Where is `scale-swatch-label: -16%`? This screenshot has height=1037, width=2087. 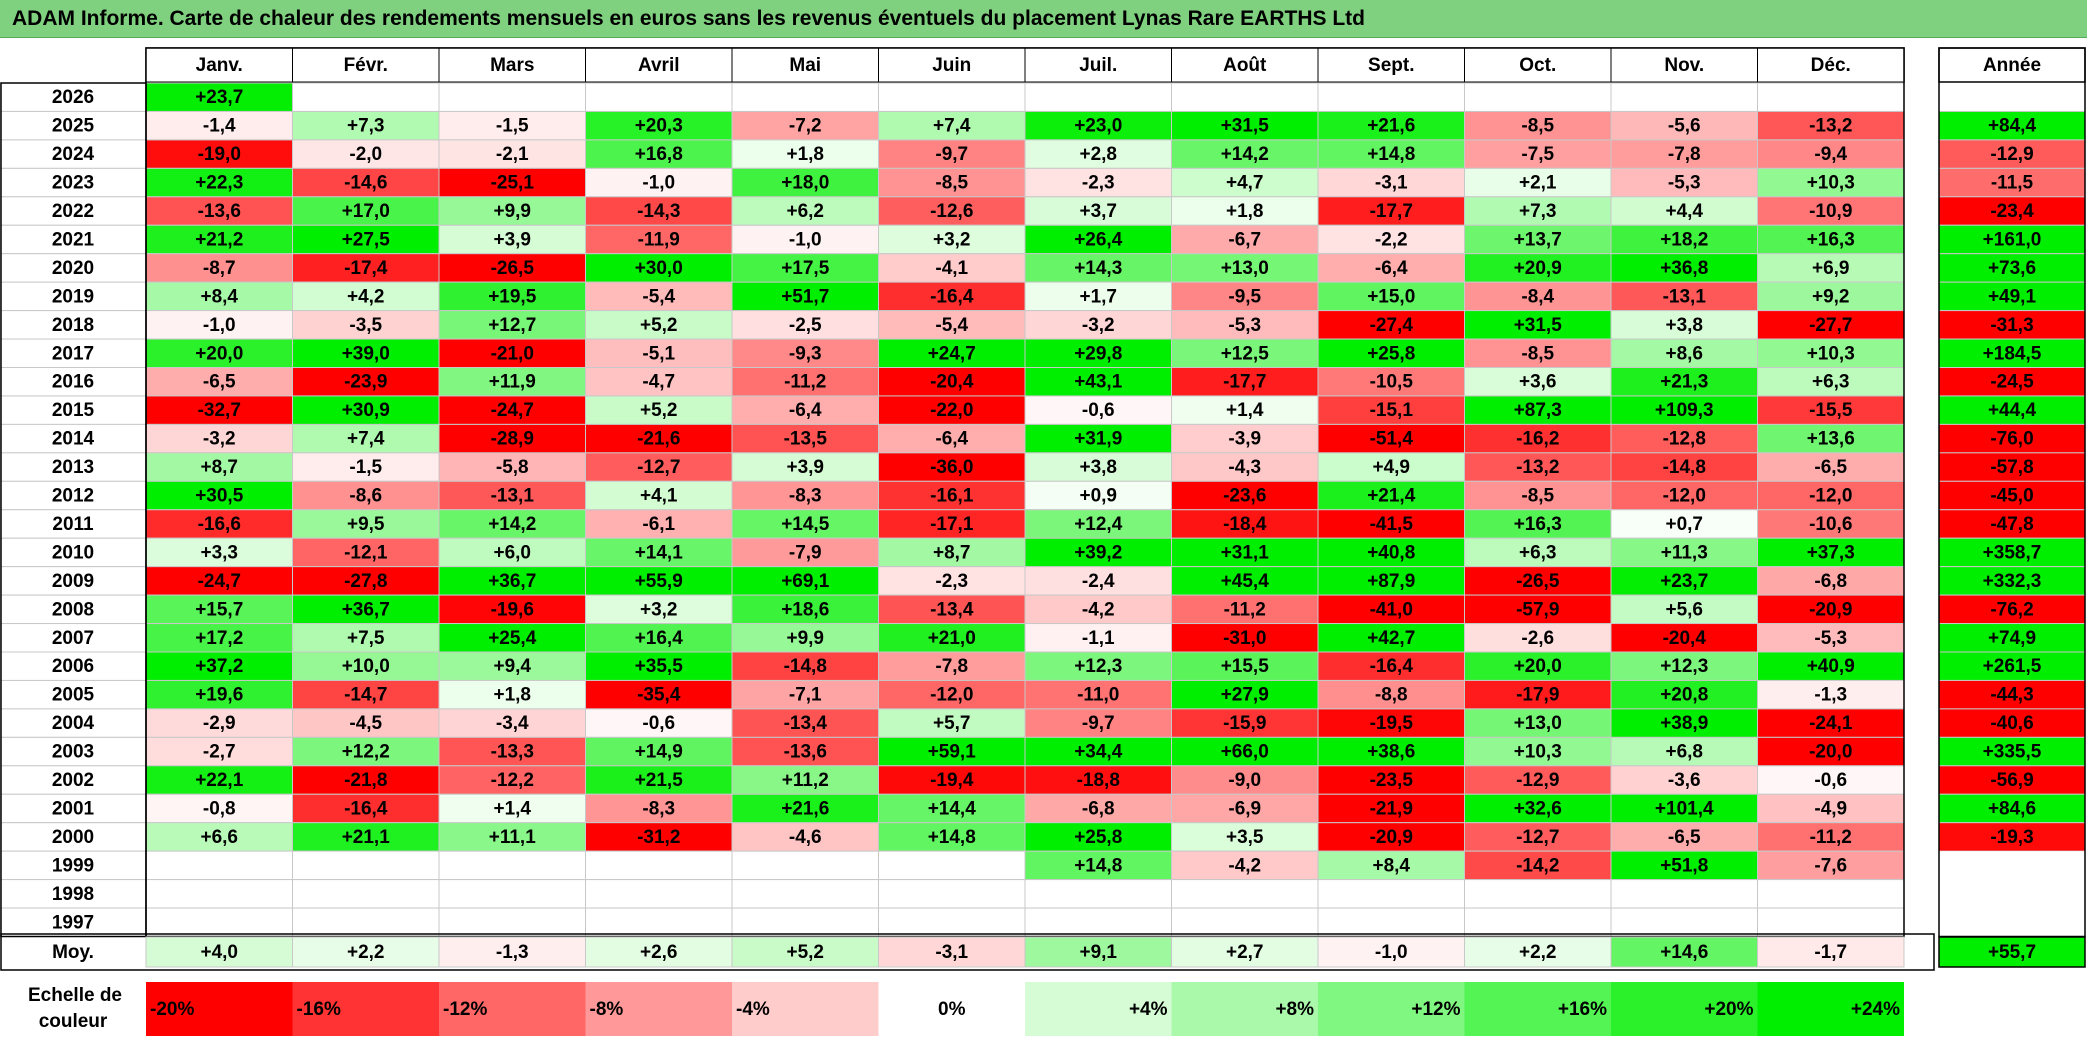
scale-swatch-label: -16% is located at coordinates (319, 1009).